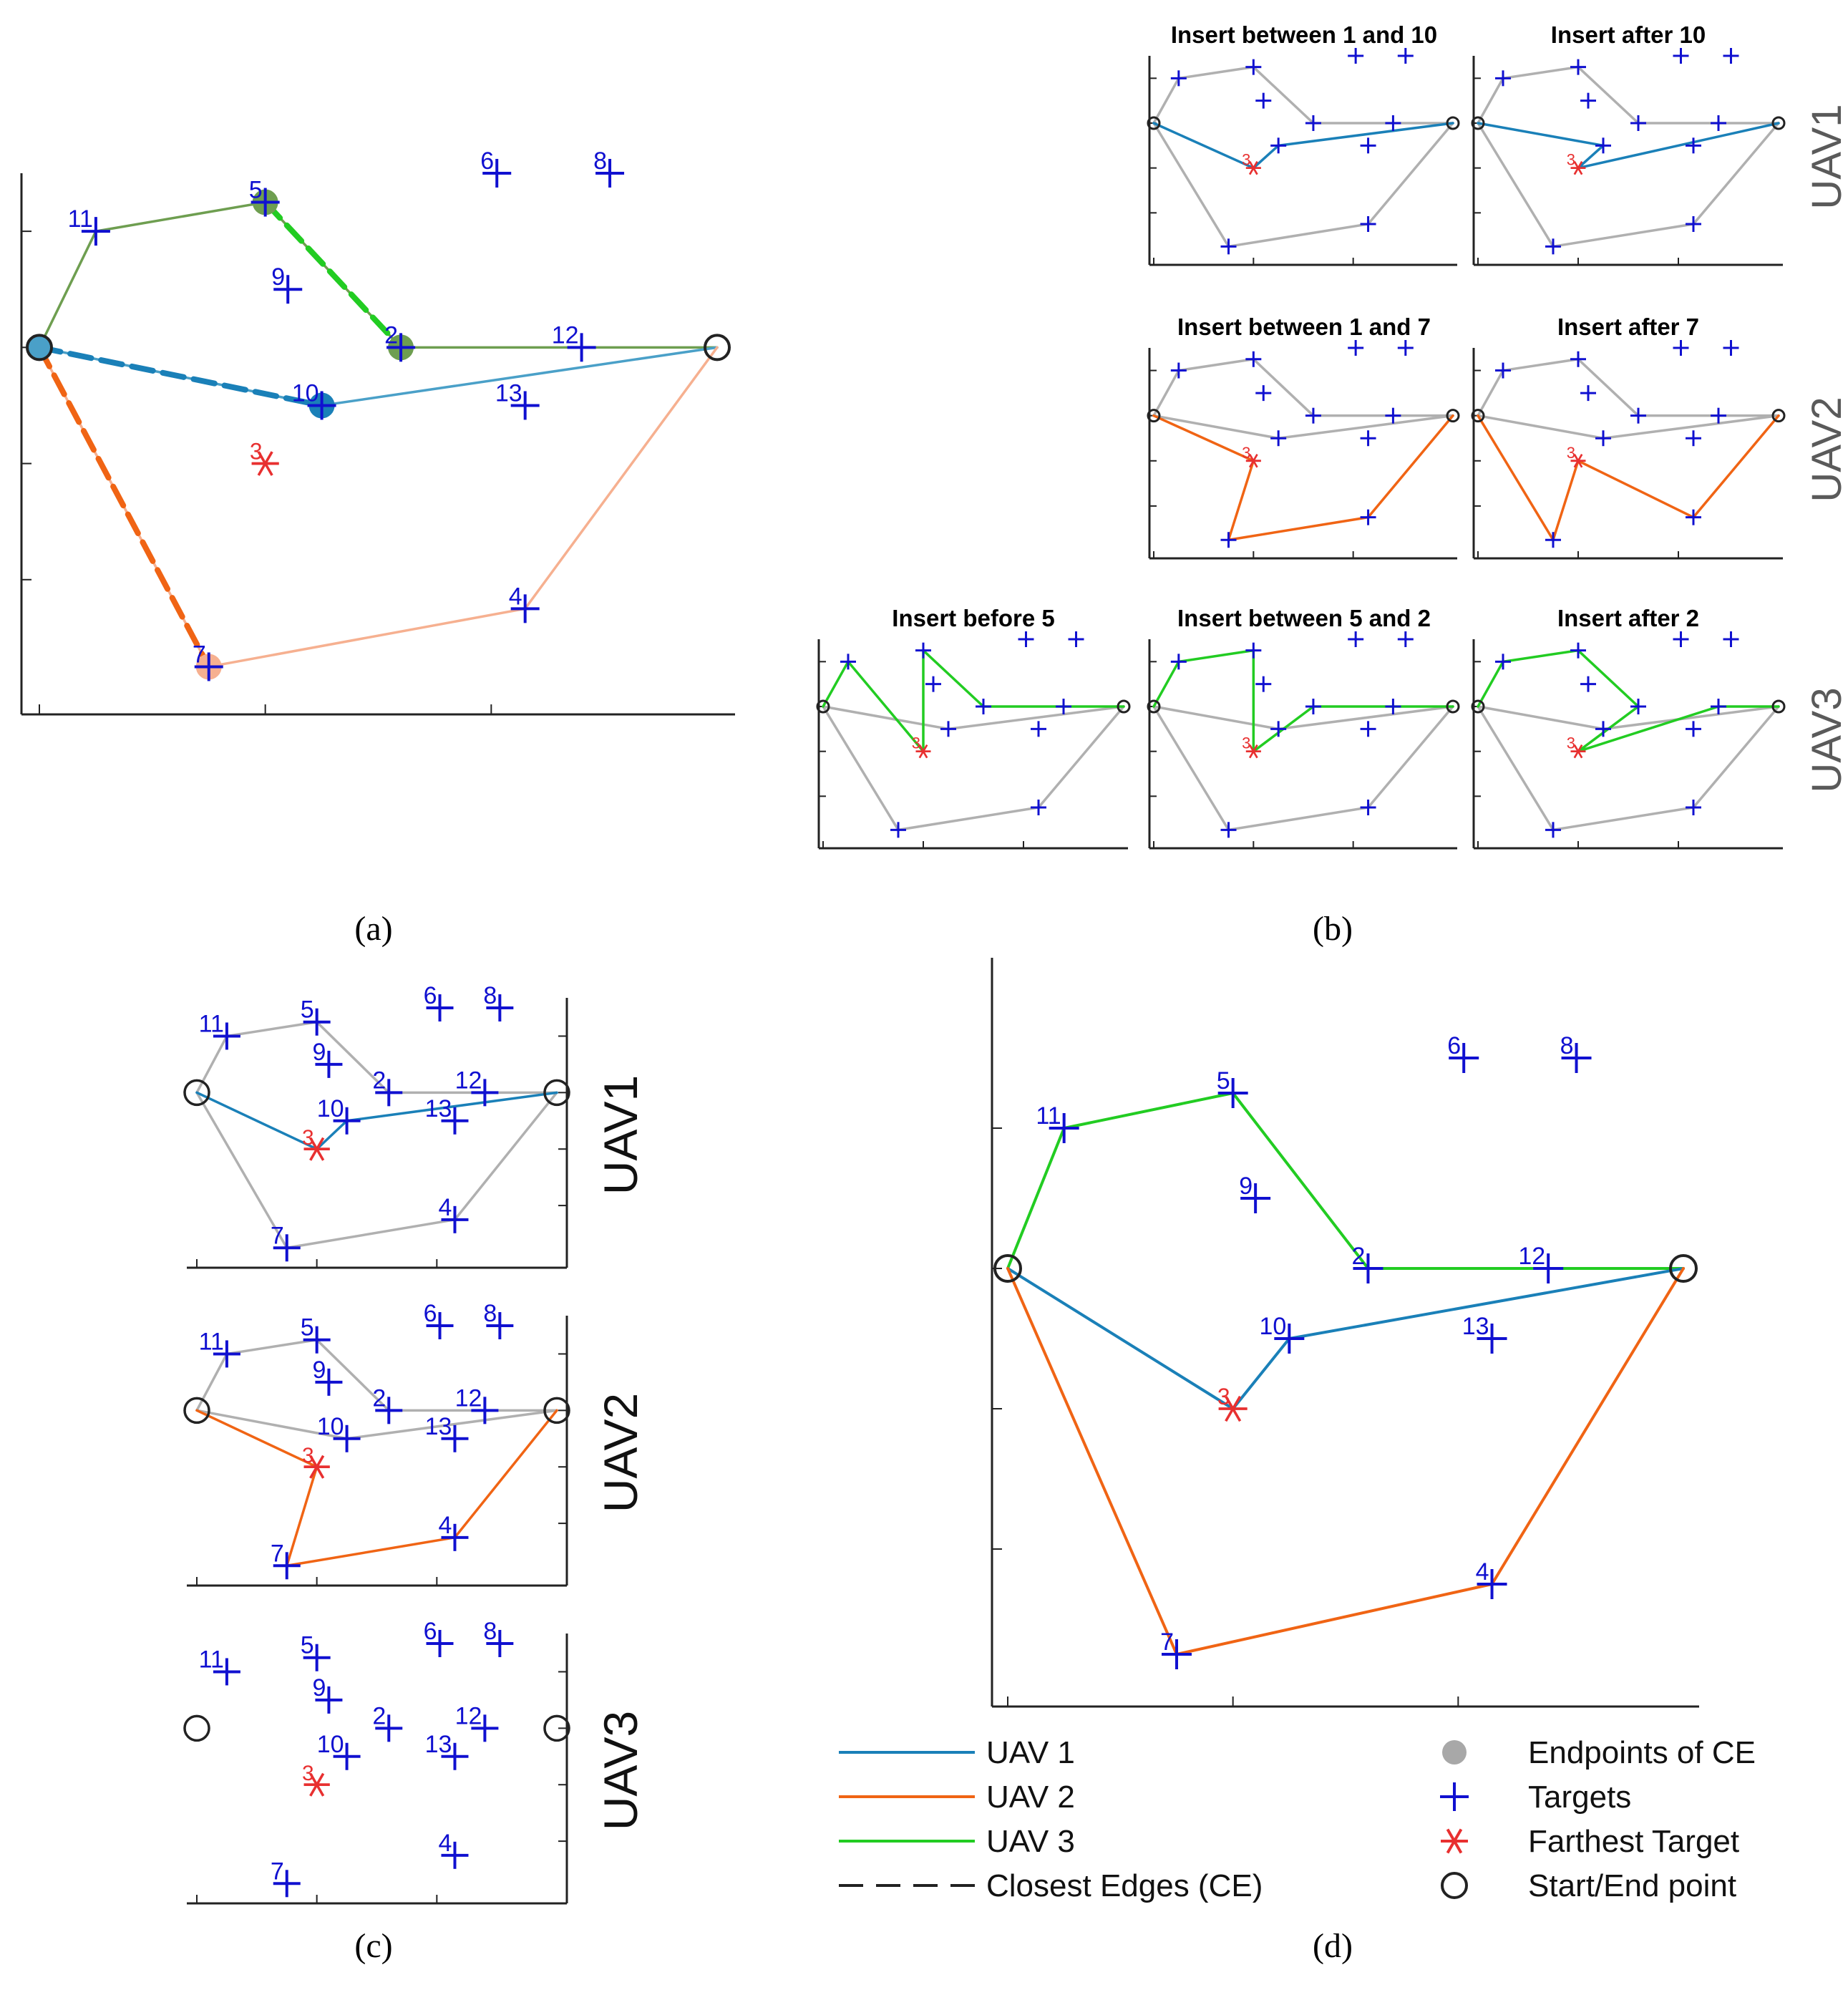 Image resolution: width=1848 pixels, height=1995 pixels. What do you see at coordinates (319, 1052) in the screenshot?
I see `target-label: 9` at bounding box center [319, 1052].